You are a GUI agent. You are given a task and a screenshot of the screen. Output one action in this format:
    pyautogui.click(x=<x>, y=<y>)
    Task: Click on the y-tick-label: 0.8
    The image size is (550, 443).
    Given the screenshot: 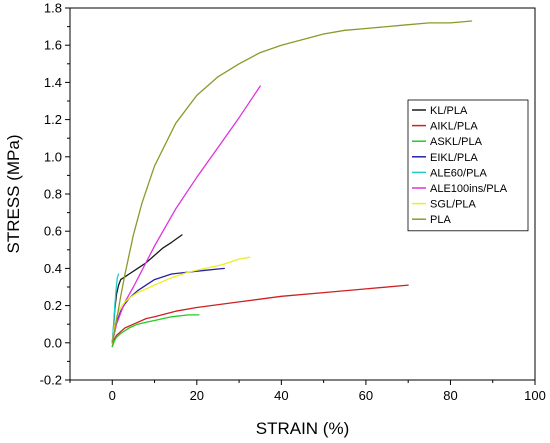 What is the action you would take?
    pyautogui.click(x=53, y=194)
    